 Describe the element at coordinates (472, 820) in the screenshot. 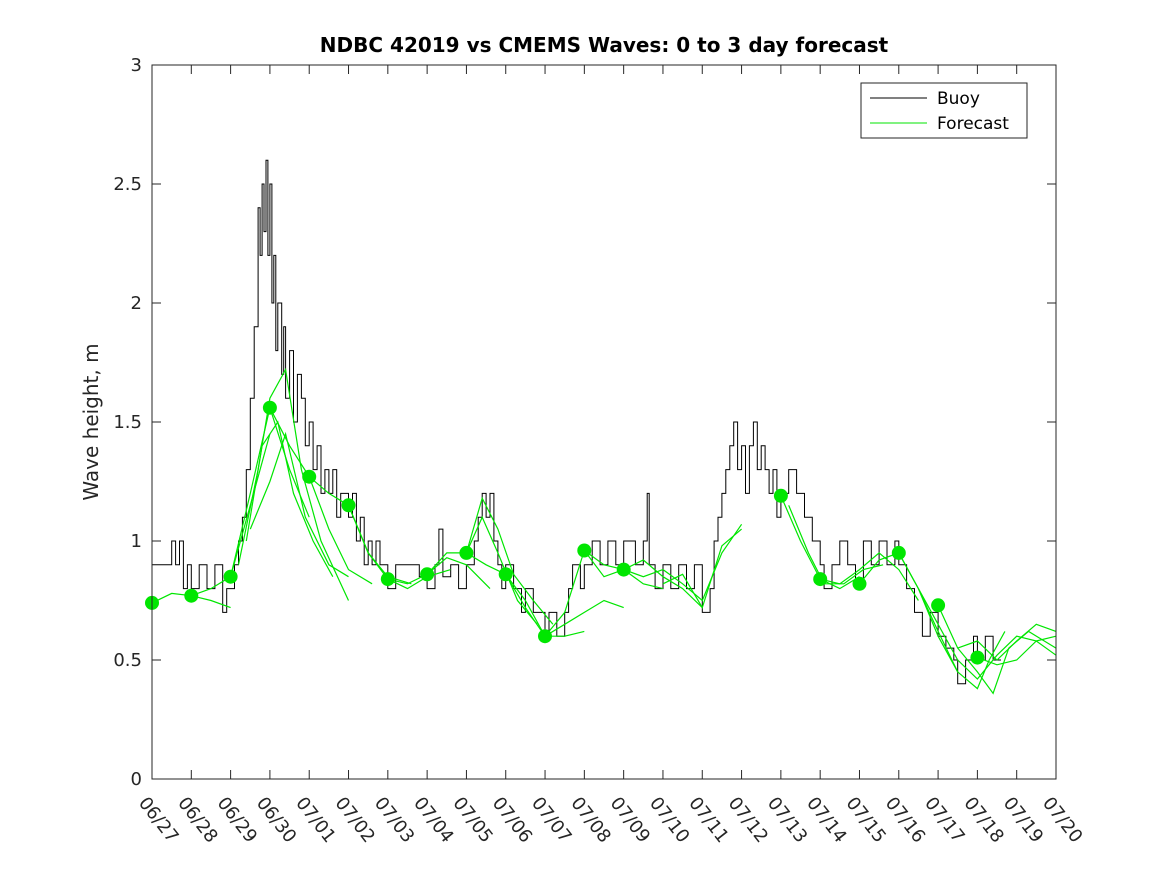

I see `x-tick-label: 07/05` at that location.